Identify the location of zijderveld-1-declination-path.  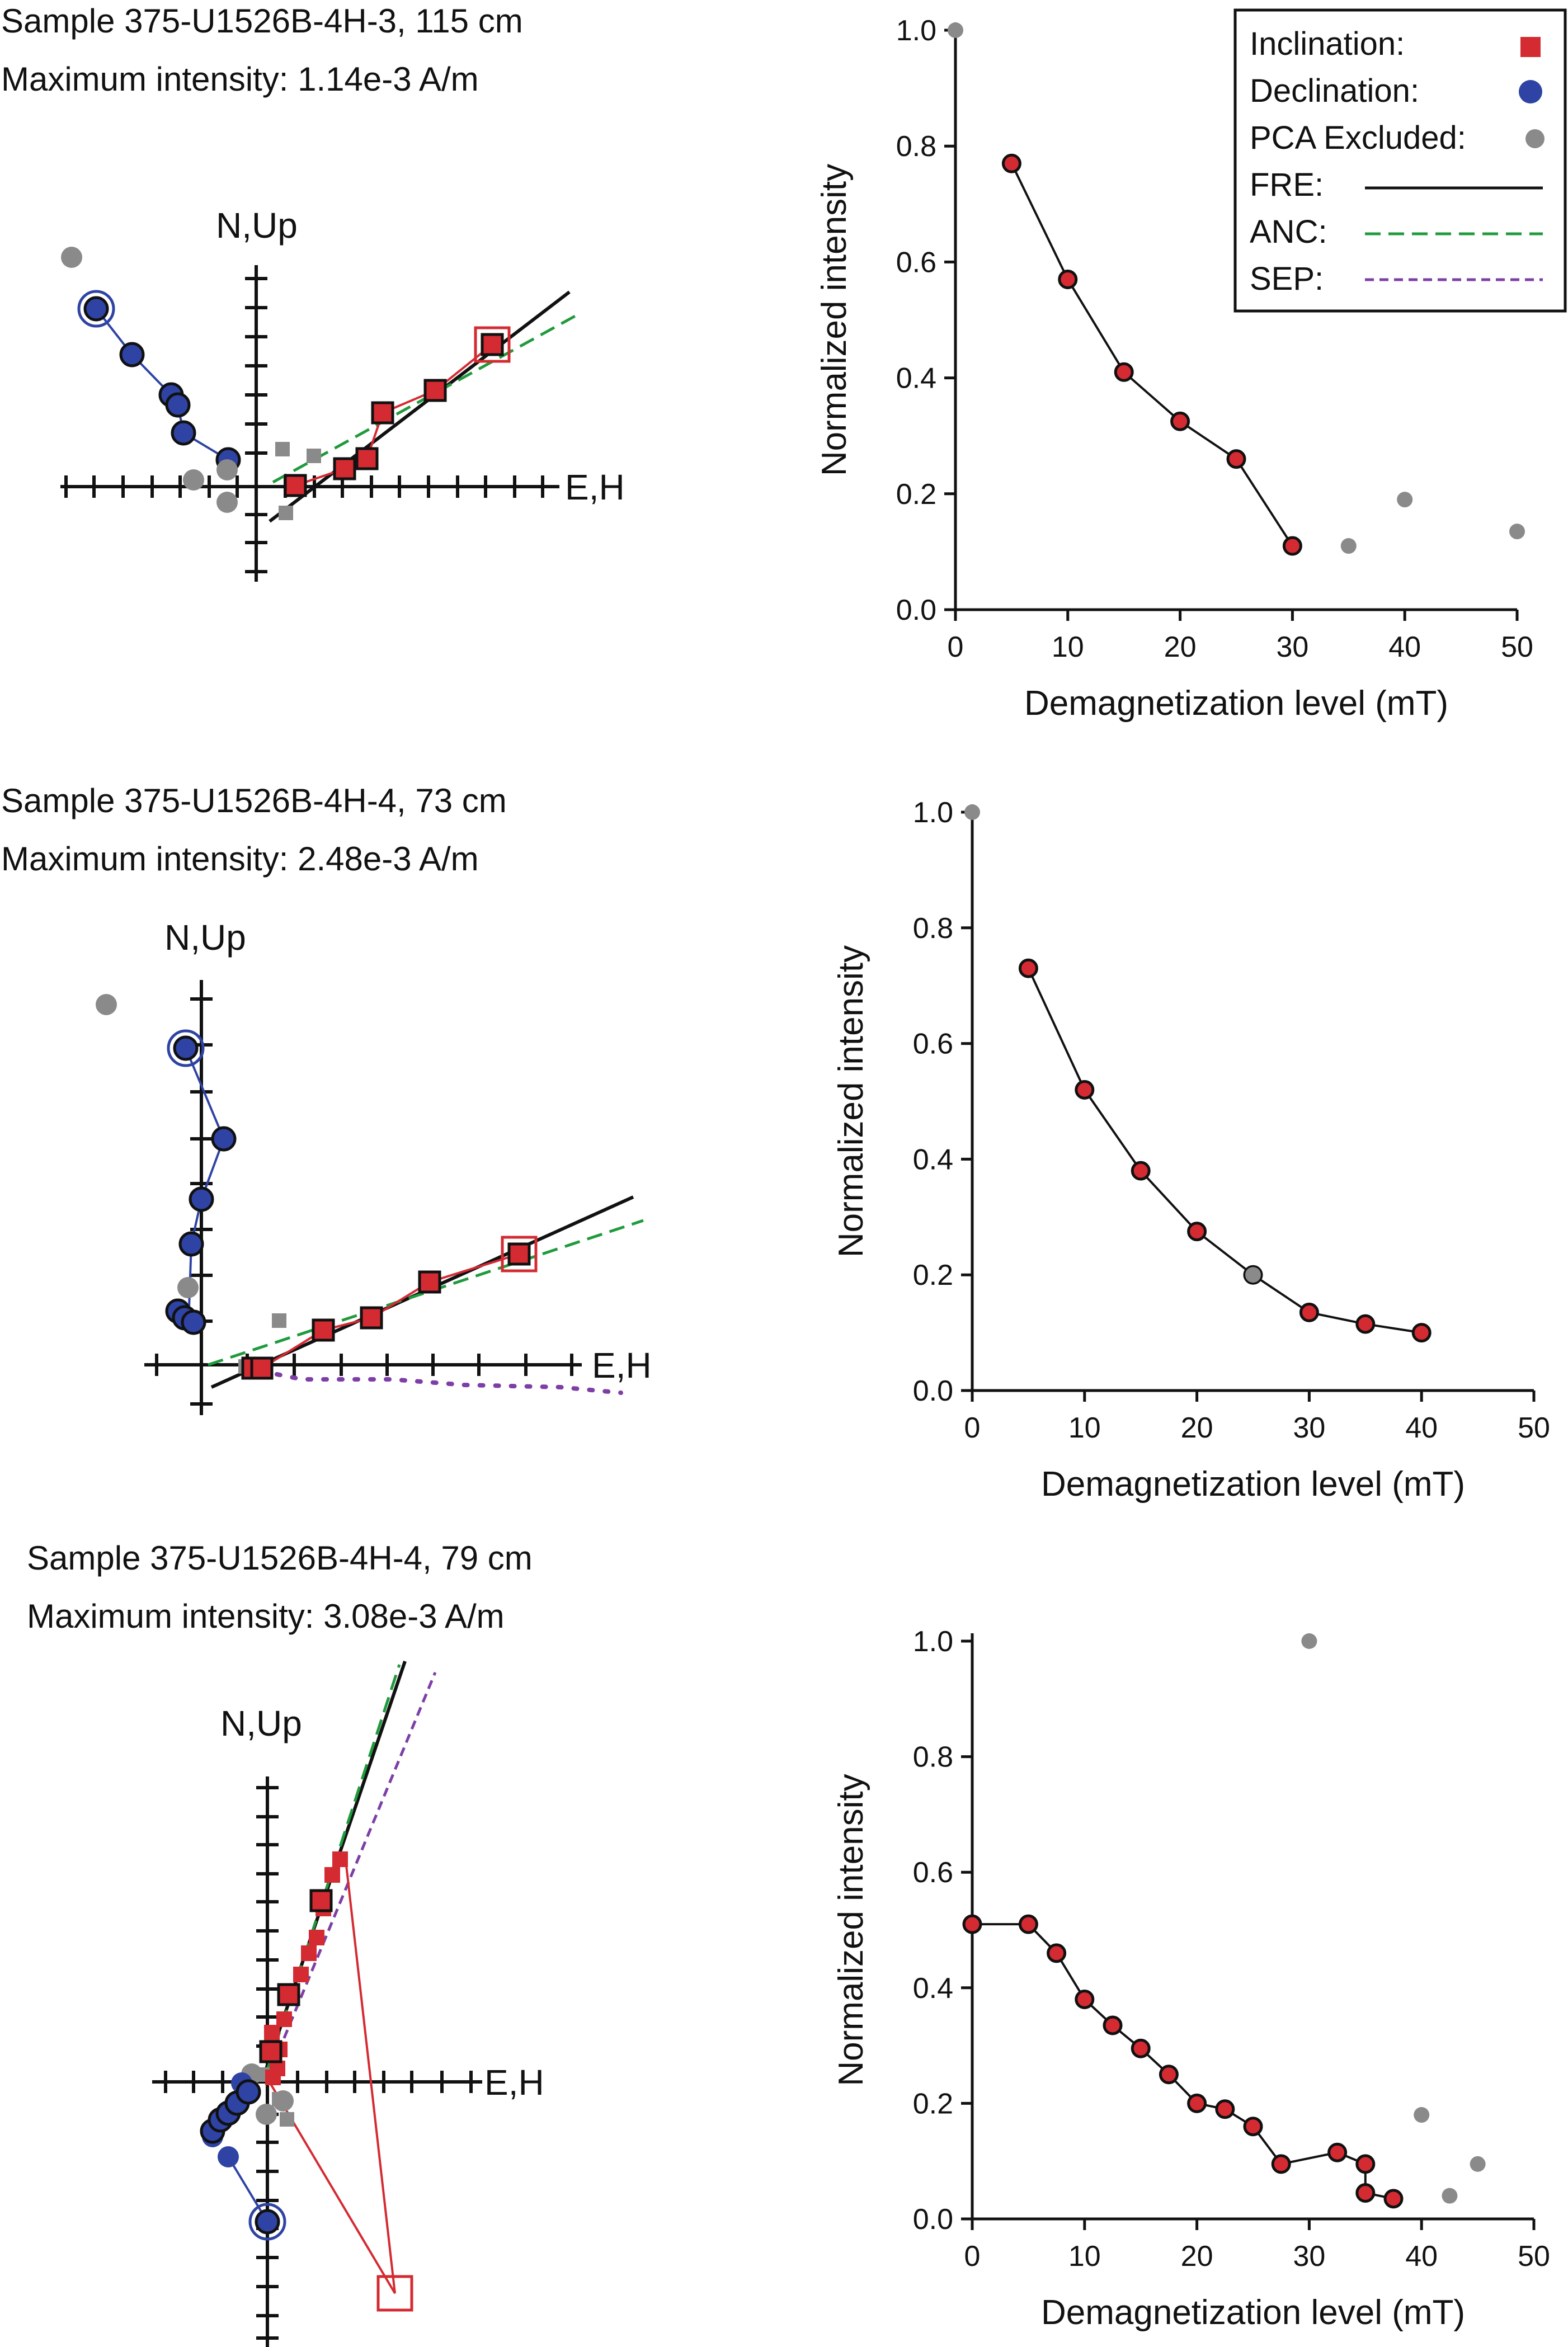
(162, 384).